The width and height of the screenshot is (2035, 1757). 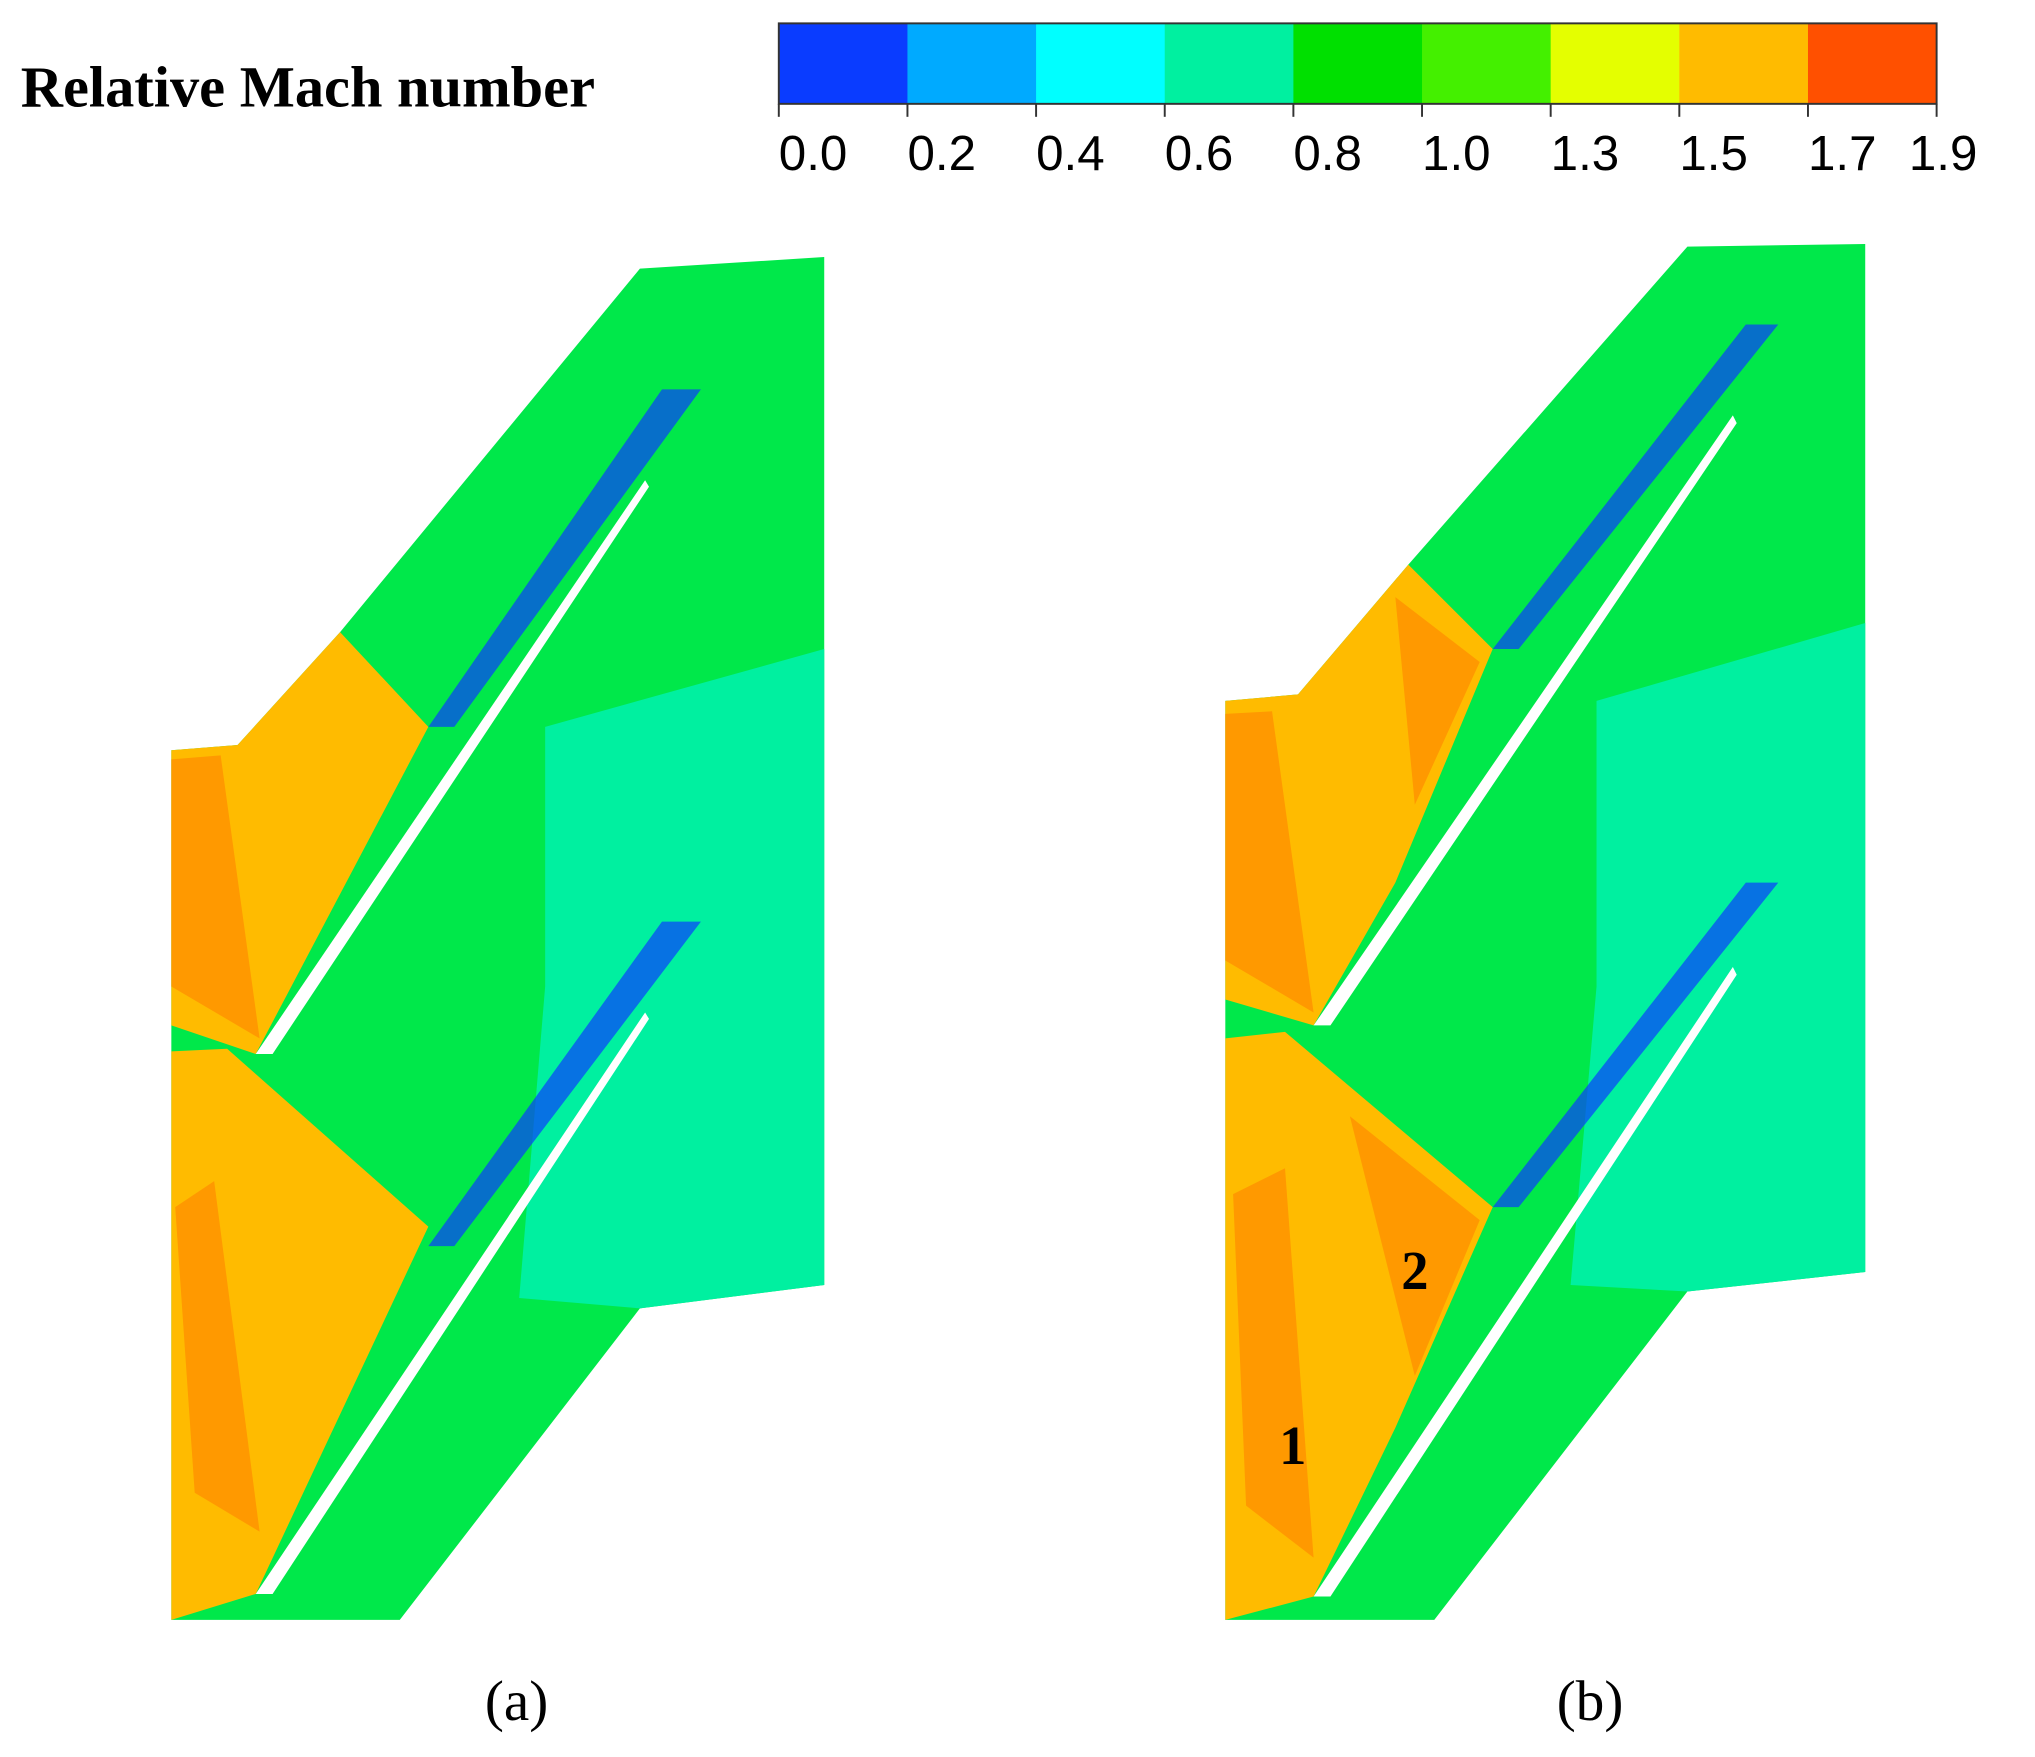 I want to click on colorbar-frame, so click(x=1357, y=63).